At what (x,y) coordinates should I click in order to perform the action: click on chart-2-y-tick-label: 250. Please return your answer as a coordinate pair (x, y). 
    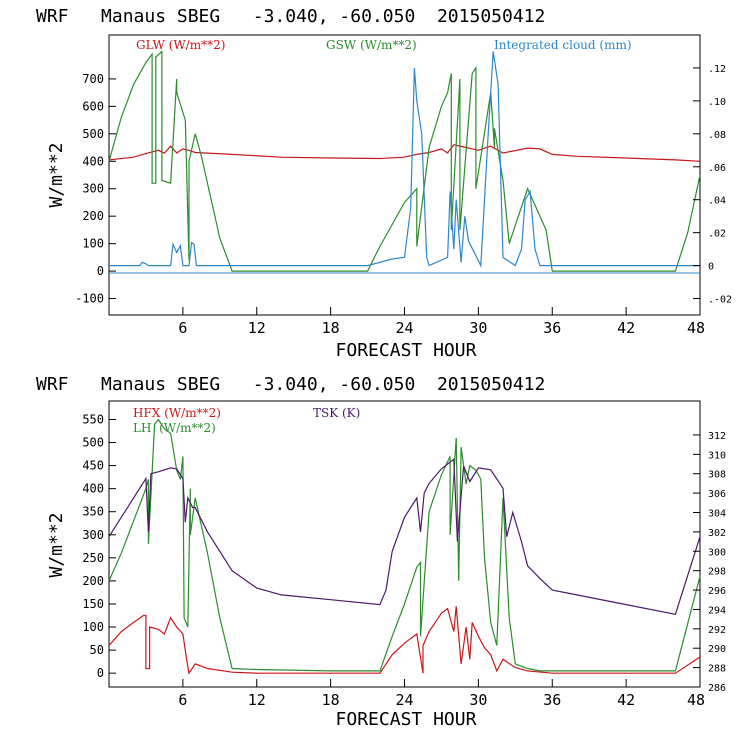
    Looking at the image, I should click on (93, 558).